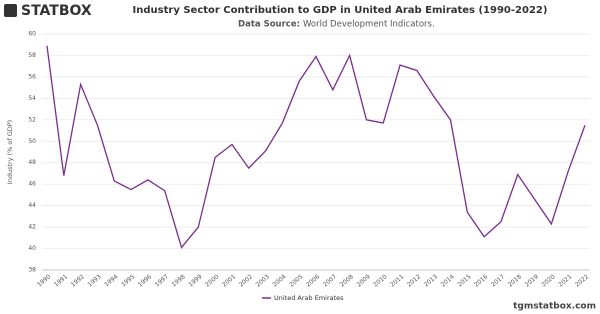  What do you see at coordinates (10, 152) in the screenshot?
I see `y-axis-label: Industry (% of GDP)` at bounding box center [10, 152].